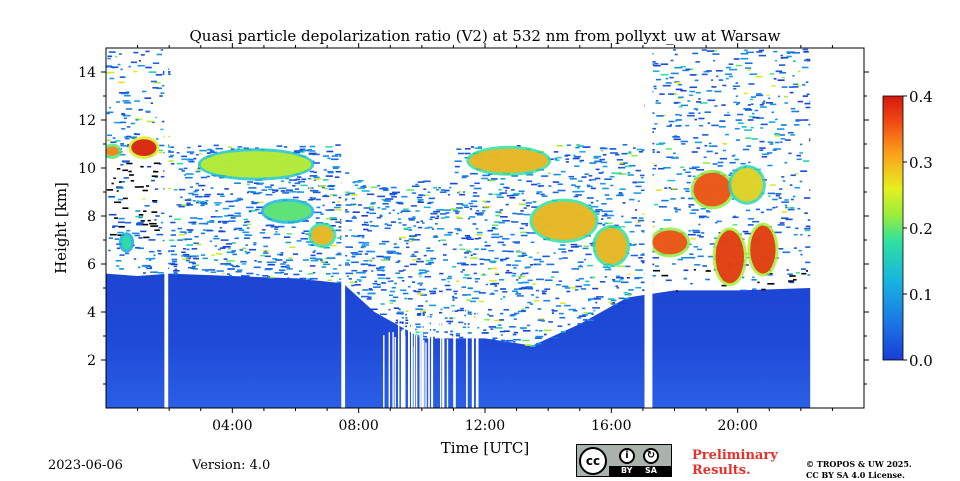 Image resolution: width=960 pixels, height=481 pixels. What do you see at coordinates (893, 228) in the screenshot?
I see `colorbar-gradient` at bounding box center [893, 228].